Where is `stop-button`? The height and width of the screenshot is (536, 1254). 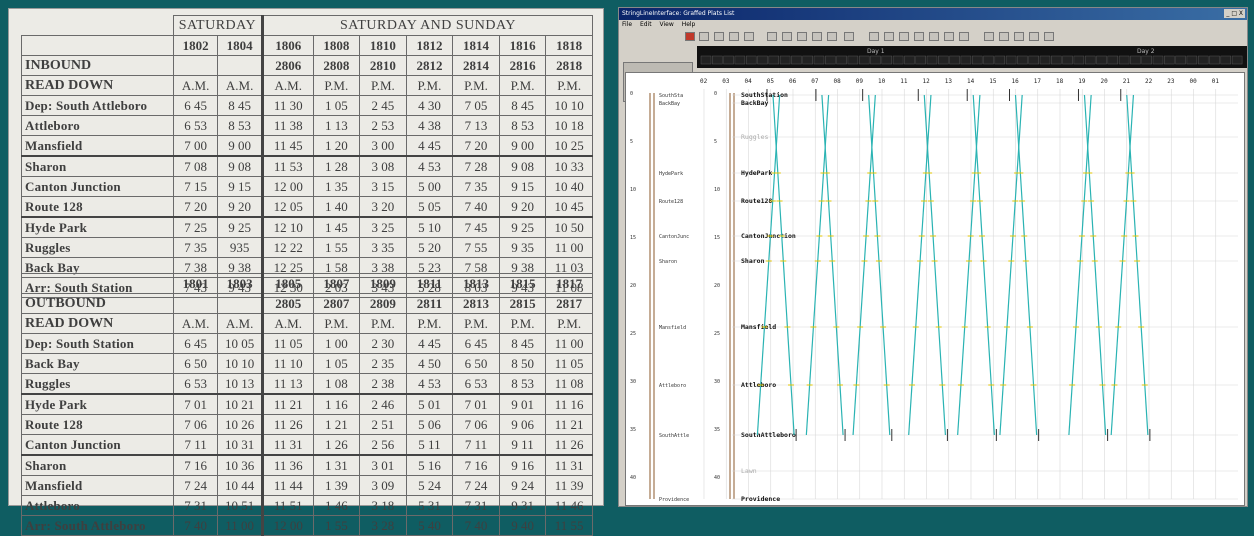 stop-button is located at coordinates (690, 36).